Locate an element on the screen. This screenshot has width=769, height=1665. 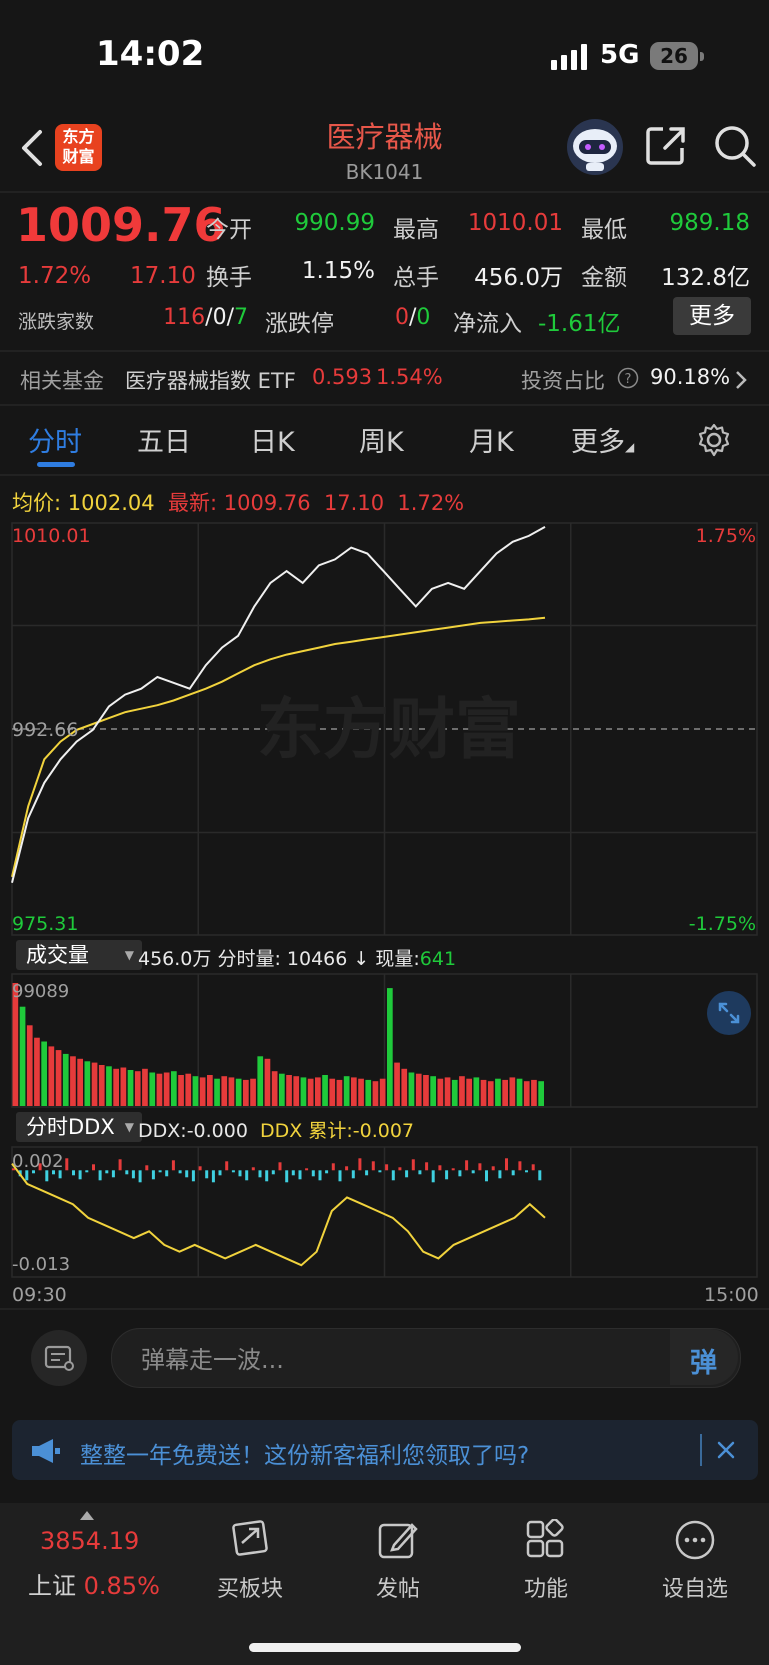
functions-icon is located at coordinates (546, 1540).